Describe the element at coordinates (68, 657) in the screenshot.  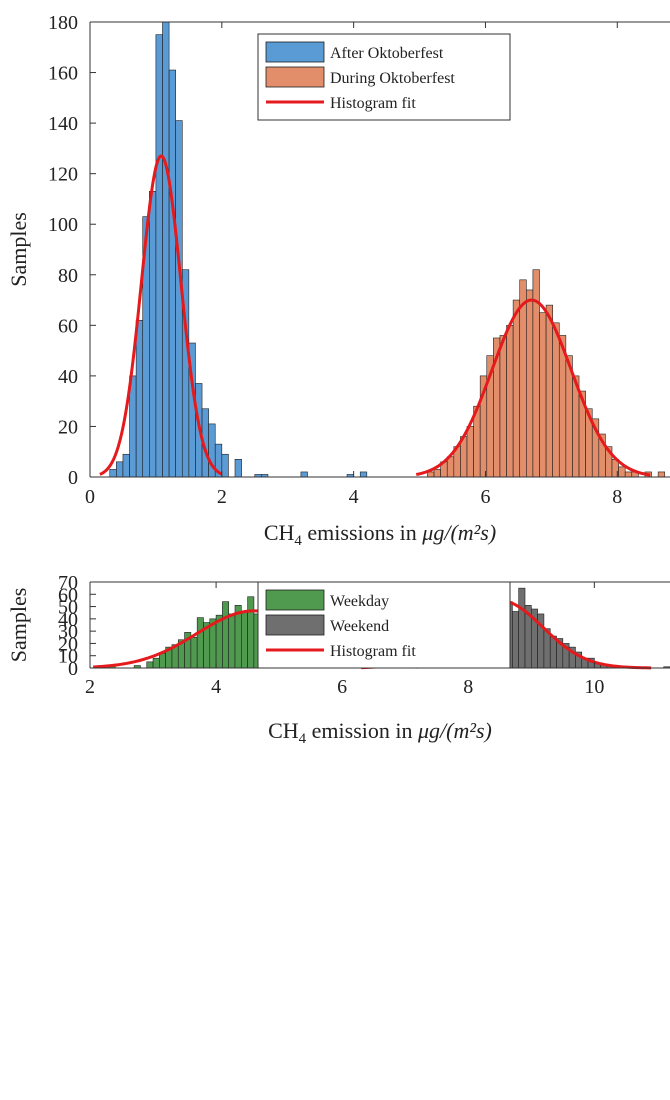
I see `y-tick-label: 10` at that location.